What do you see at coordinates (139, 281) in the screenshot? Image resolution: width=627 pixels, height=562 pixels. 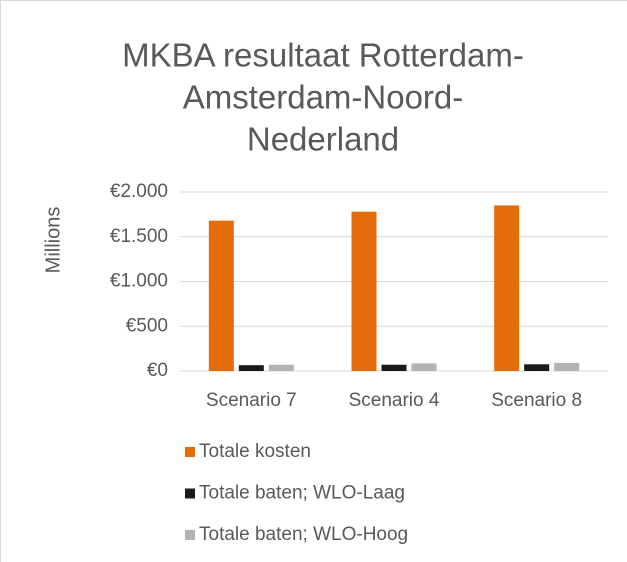 I see `y-tick-label: €1.000` at bounding box center [139, 281].